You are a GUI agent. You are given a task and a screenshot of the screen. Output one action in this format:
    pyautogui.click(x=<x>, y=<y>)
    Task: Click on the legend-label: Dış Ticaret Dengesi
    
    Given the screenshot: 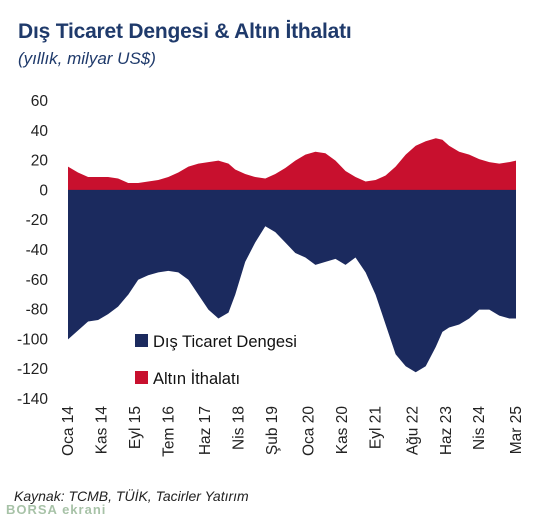 What is the action you would take?
    pyautogui.click(x=225, y=342)
    